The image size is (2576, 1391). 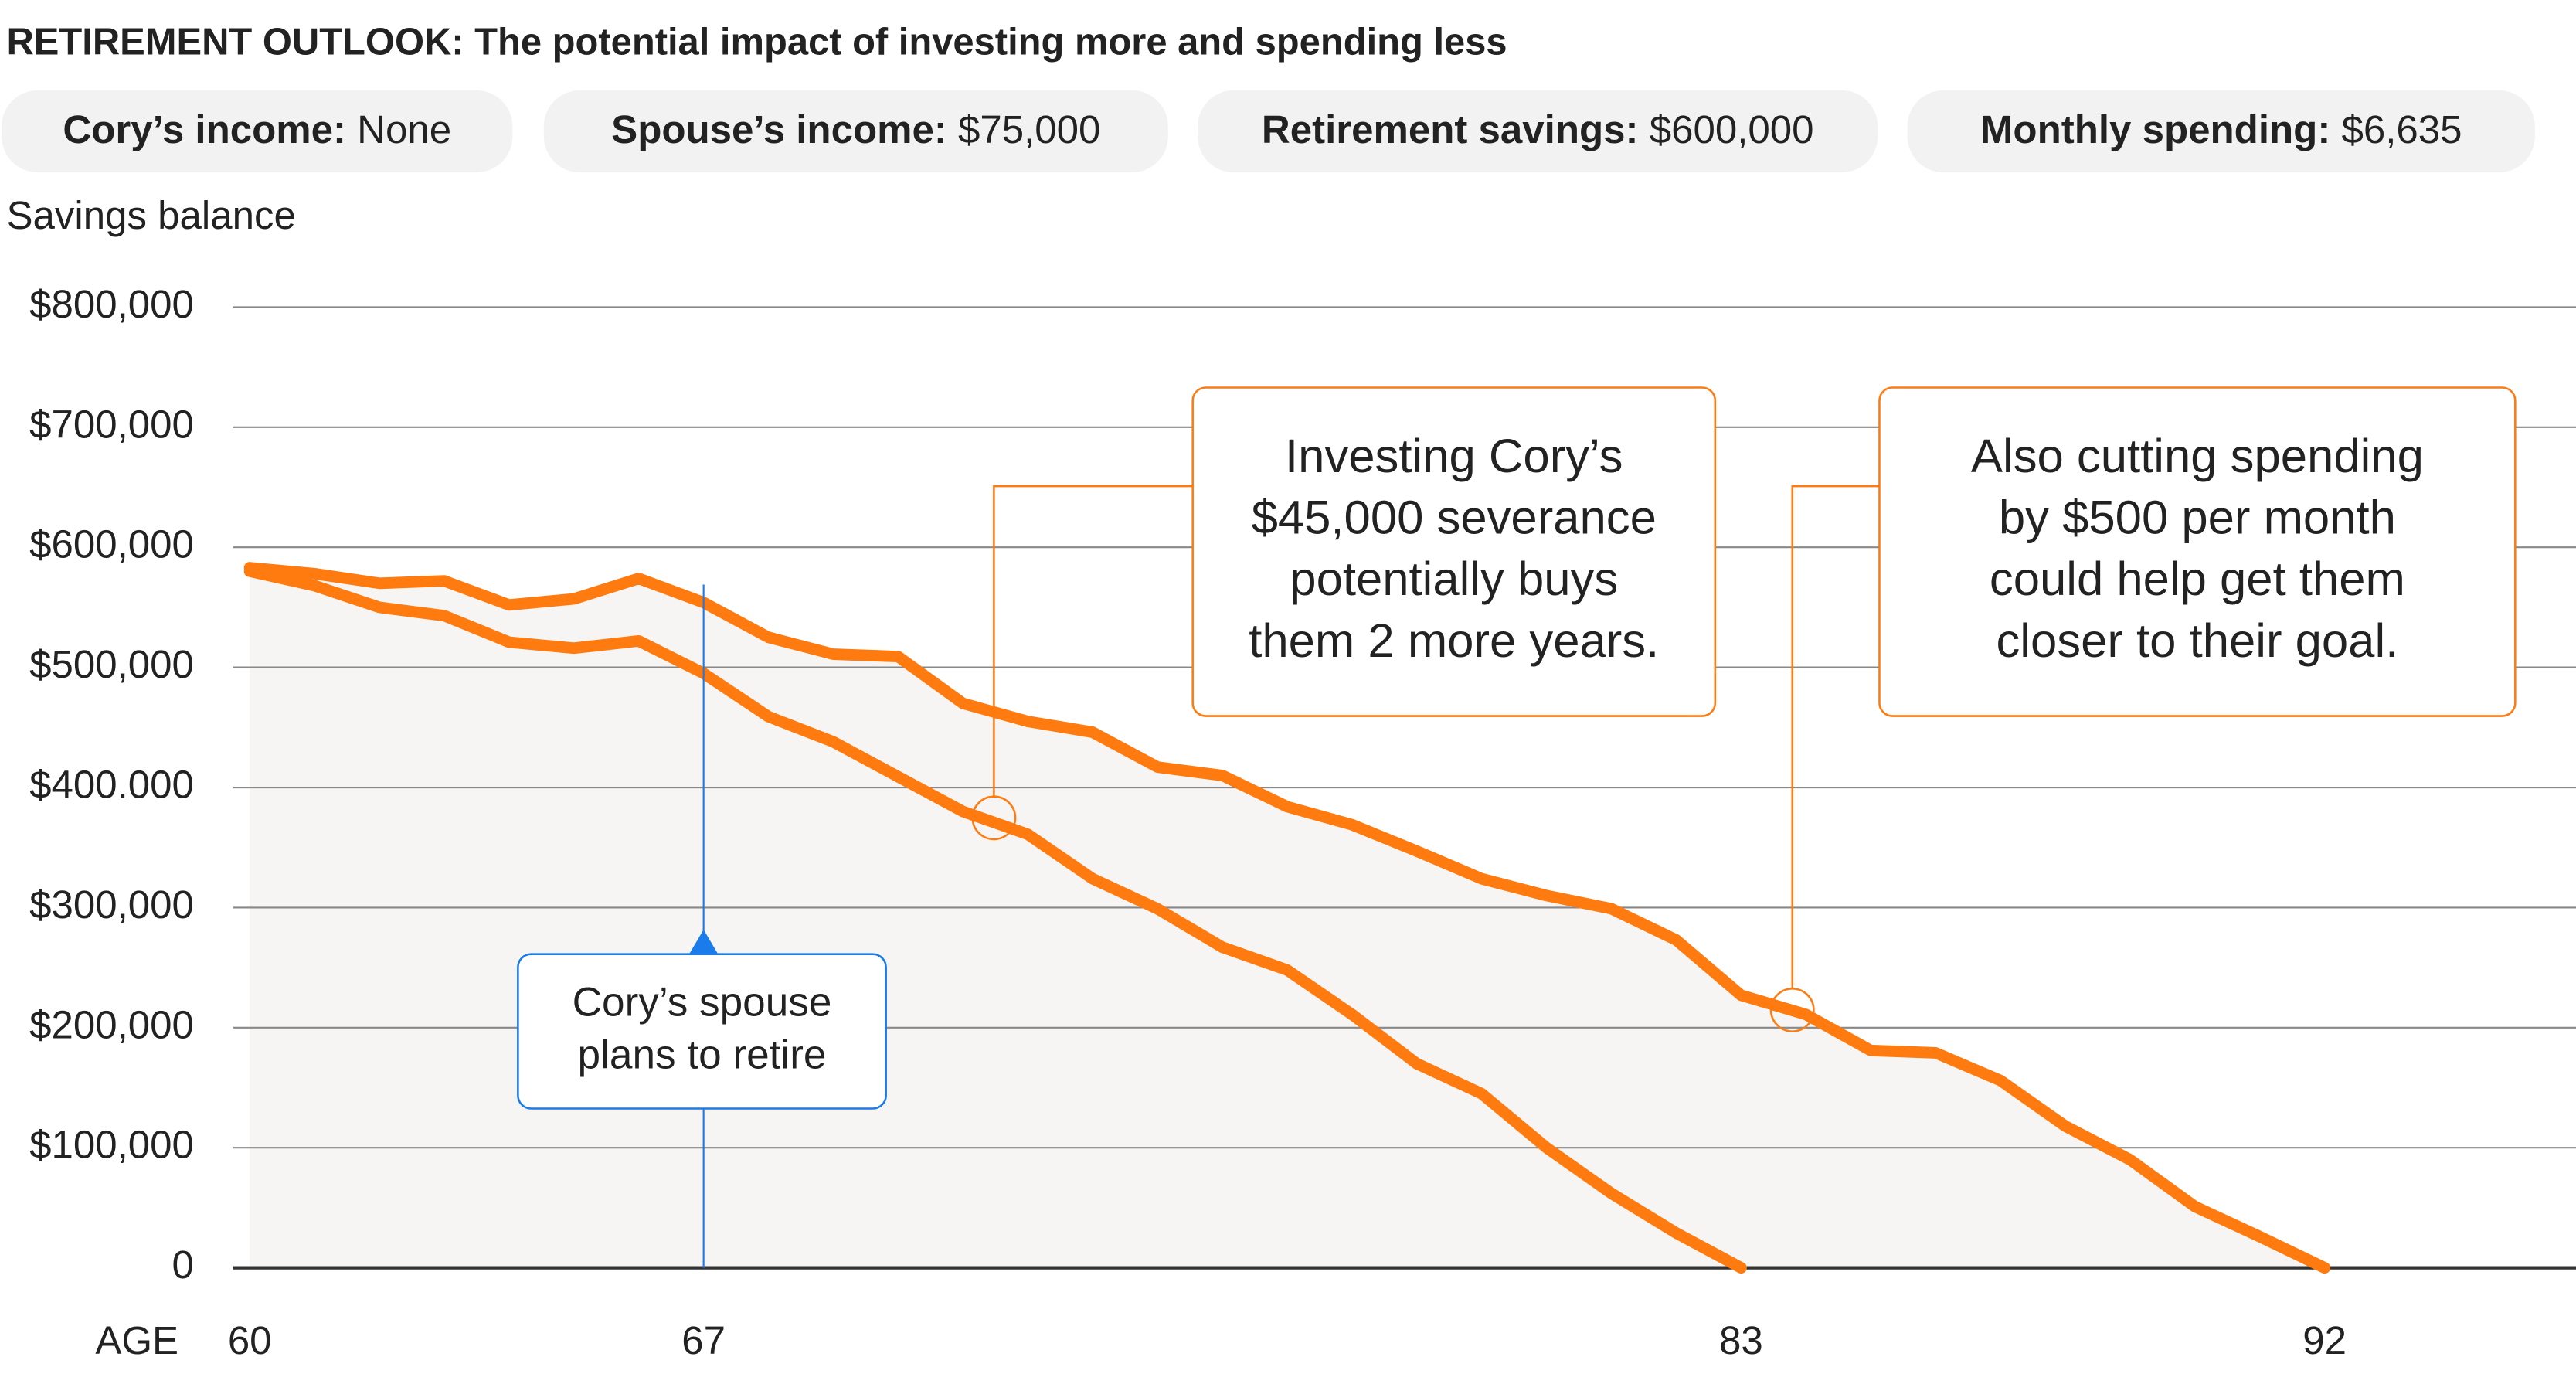 I want to click on info-label: Cory’s income:, so click(x=204, y=130).